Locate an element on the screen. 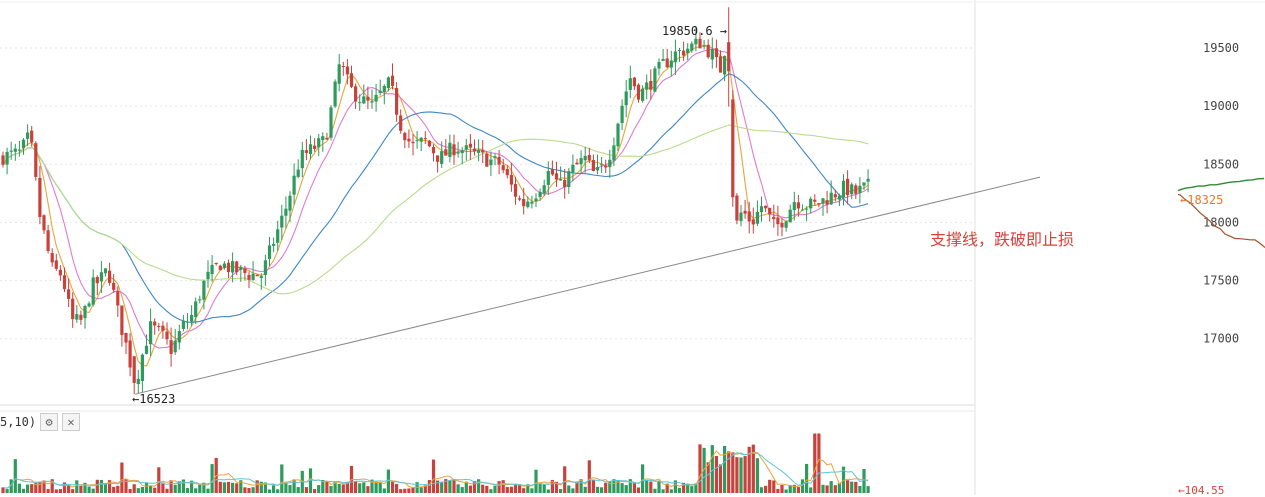 The image size is (1265, 497). close-icon: ✕ is located at coordinates (71, 422).